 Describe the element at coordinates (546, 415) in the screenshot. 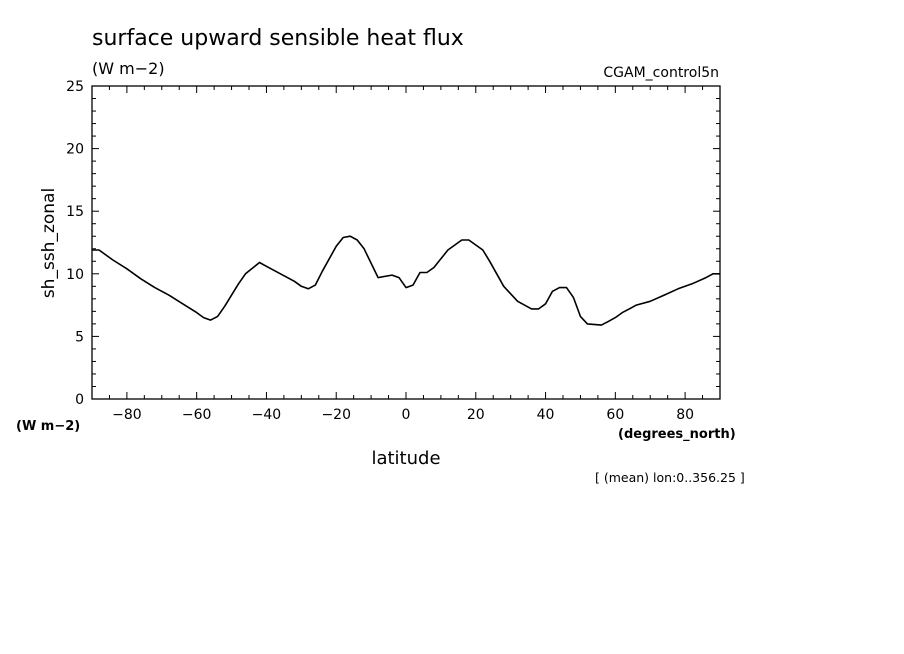

I see `x-tick-label: 40` at that location.